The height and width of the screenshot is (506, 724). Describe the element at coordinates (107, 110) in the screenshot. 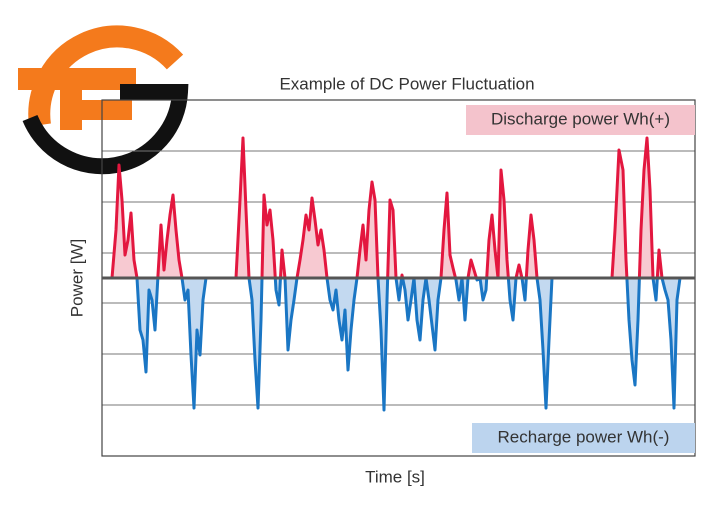

I see `logo-bar` at that location.